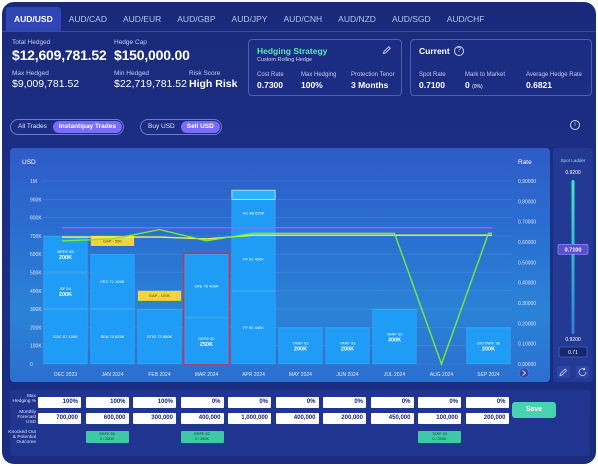 The width and height of the screenshot is (598, 466). Describe the element at coordinates (253, 375) in the screenshot. I see `x-tick-label: APR 2024` at that location.